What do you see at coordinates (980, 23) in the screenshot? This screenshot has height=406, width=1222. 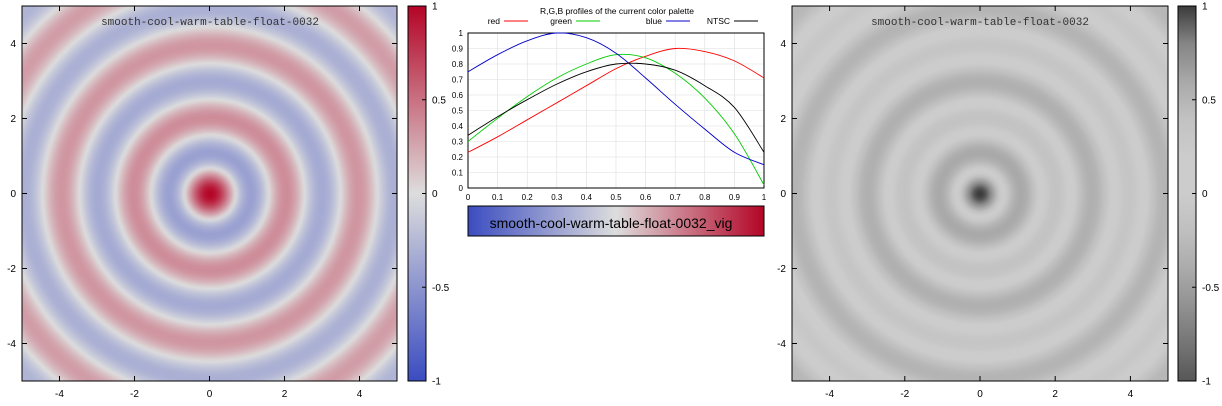 I see `right-heatmap-title: smooth-cool-warm-table-float-0032` at bounding box center [980, 23].